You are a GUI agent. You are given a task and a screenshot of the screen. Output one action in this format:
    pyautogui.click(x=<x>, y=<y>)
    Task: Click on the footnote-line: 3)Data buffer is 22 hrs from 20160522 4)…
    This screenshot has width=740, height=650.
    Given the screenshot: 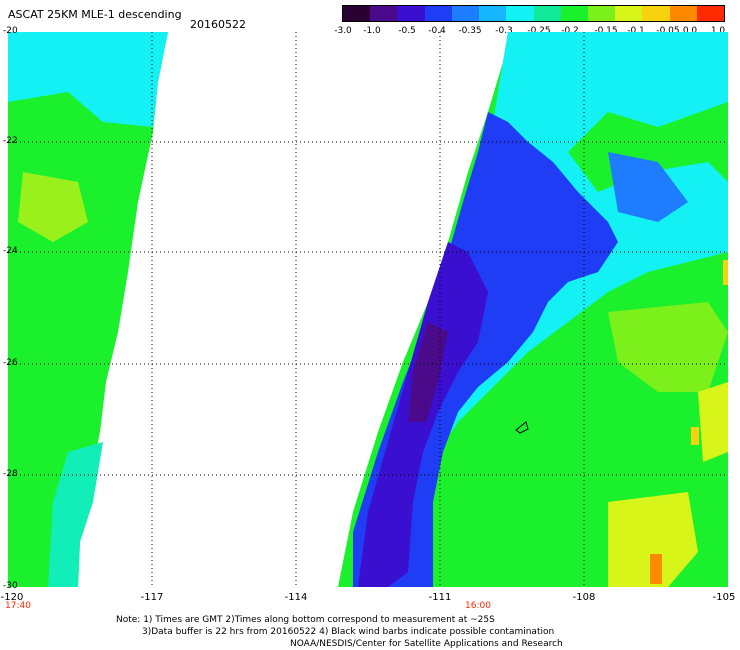 What is the action you would take?
    pyautogui.click(x=348, y=632)
    